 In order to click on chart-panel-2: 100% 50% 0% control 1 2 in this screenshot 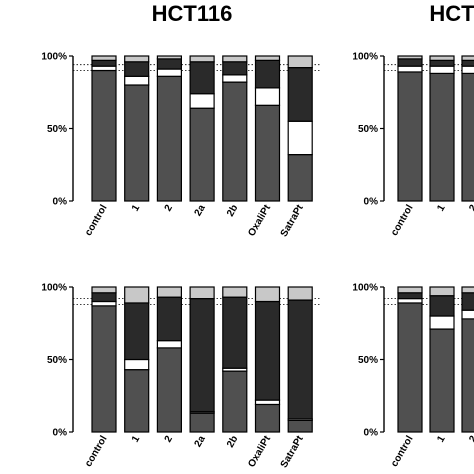, I will do `click(413, 145)`.